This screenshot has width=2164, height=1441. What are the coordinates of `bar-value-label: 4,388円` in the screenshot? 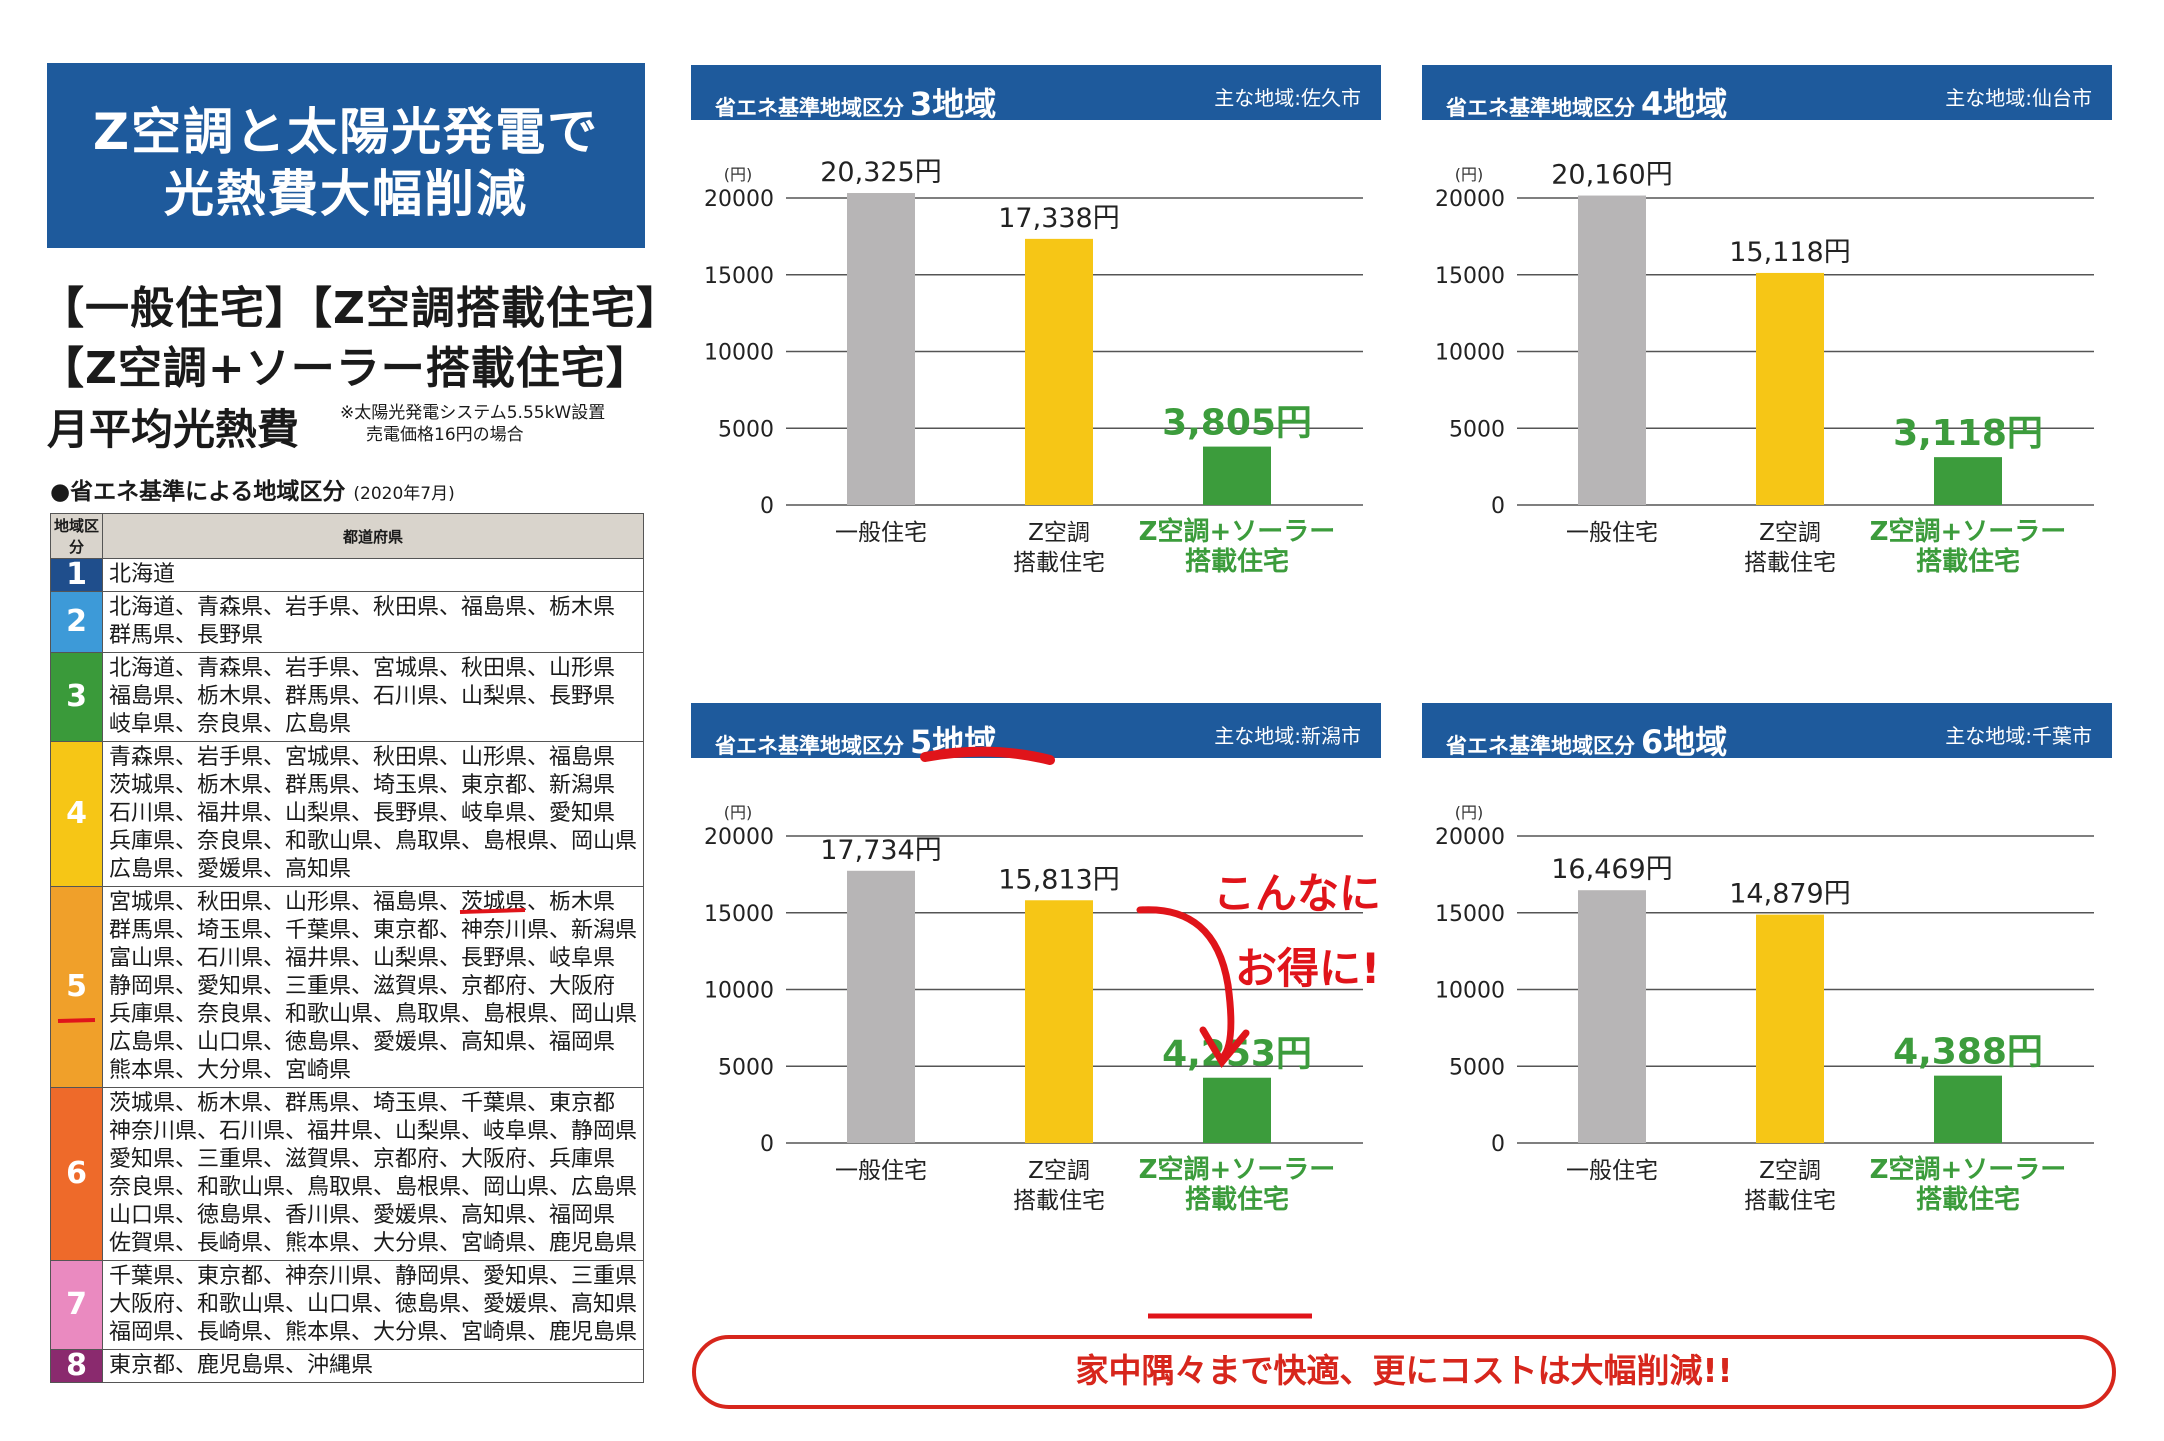 It's located at (1968, 1052).